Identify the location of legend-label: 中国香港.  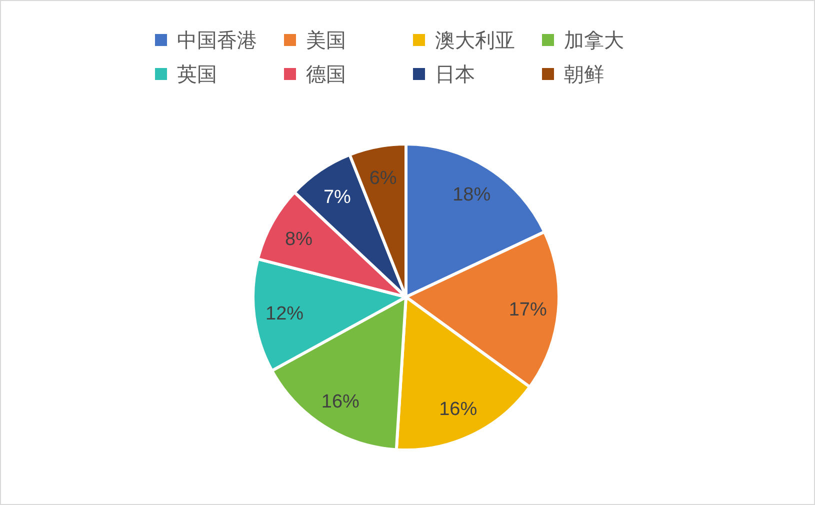
(217, 41).